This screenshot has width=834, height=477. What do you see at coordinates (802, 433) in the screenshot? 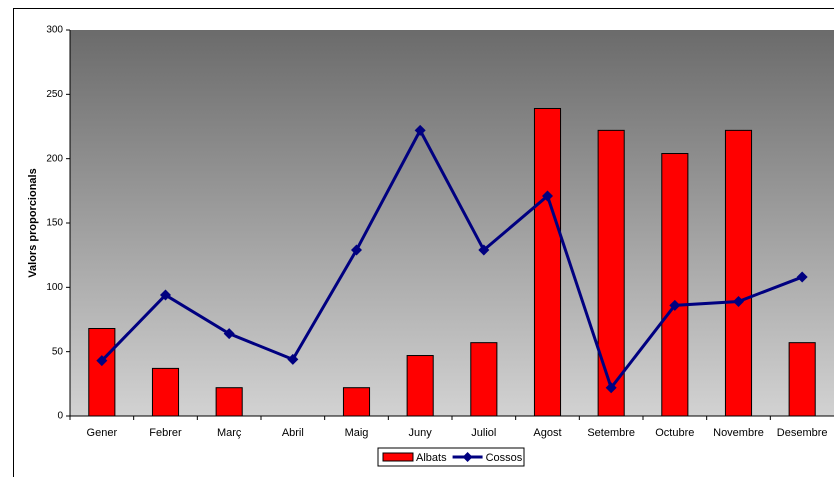
I see `x-tick-label: Desembre` at bounding box center [802, 433].